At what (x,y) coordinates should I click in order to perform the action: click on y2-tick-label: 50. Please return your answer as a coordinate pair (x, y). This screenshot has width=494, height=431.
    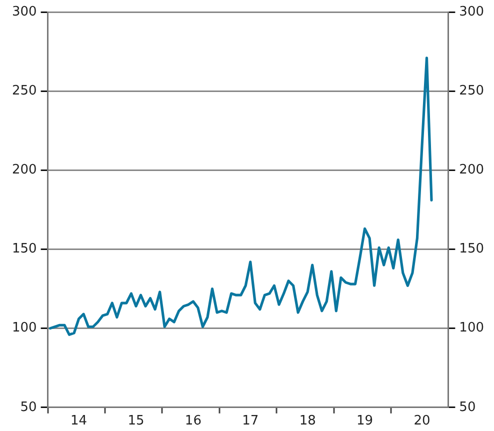
    Looking at the image, I should click on (467, 407).